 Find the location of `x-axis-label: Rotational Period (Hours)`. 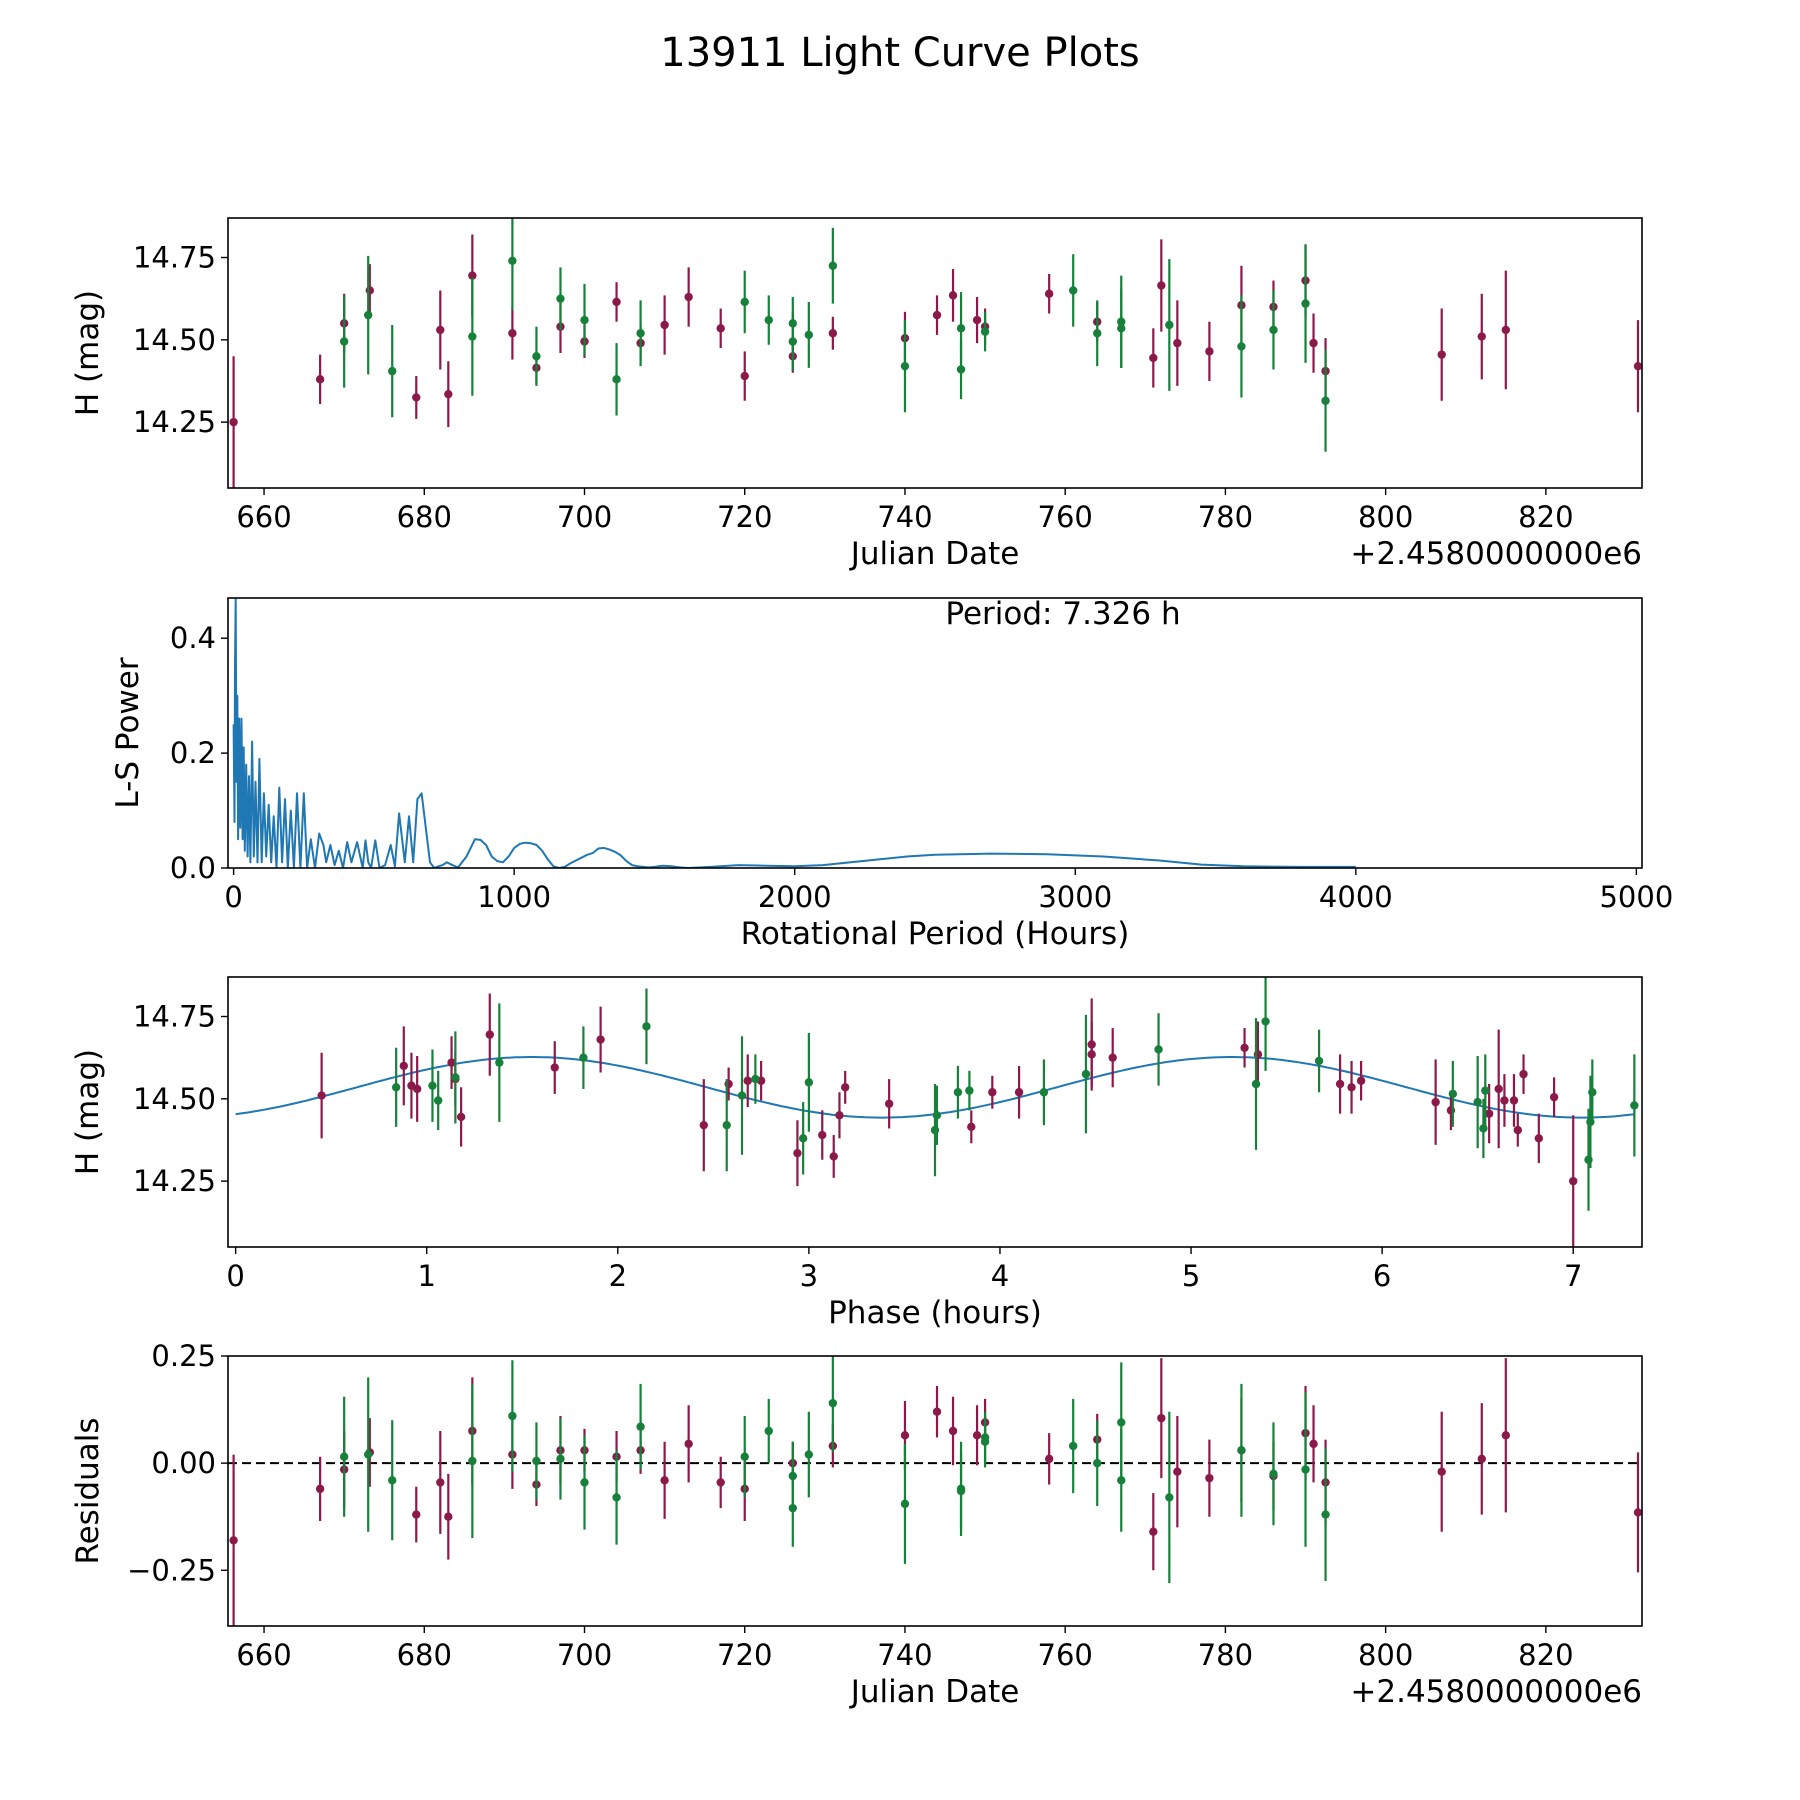

x-axis-label: Rotational Period (Hours) is located at coordinates (935, 934).